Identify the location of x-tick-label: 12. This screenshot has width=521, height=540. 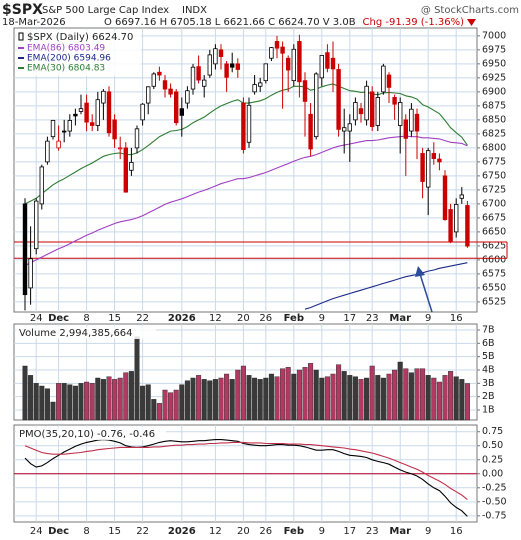
(215, 318).